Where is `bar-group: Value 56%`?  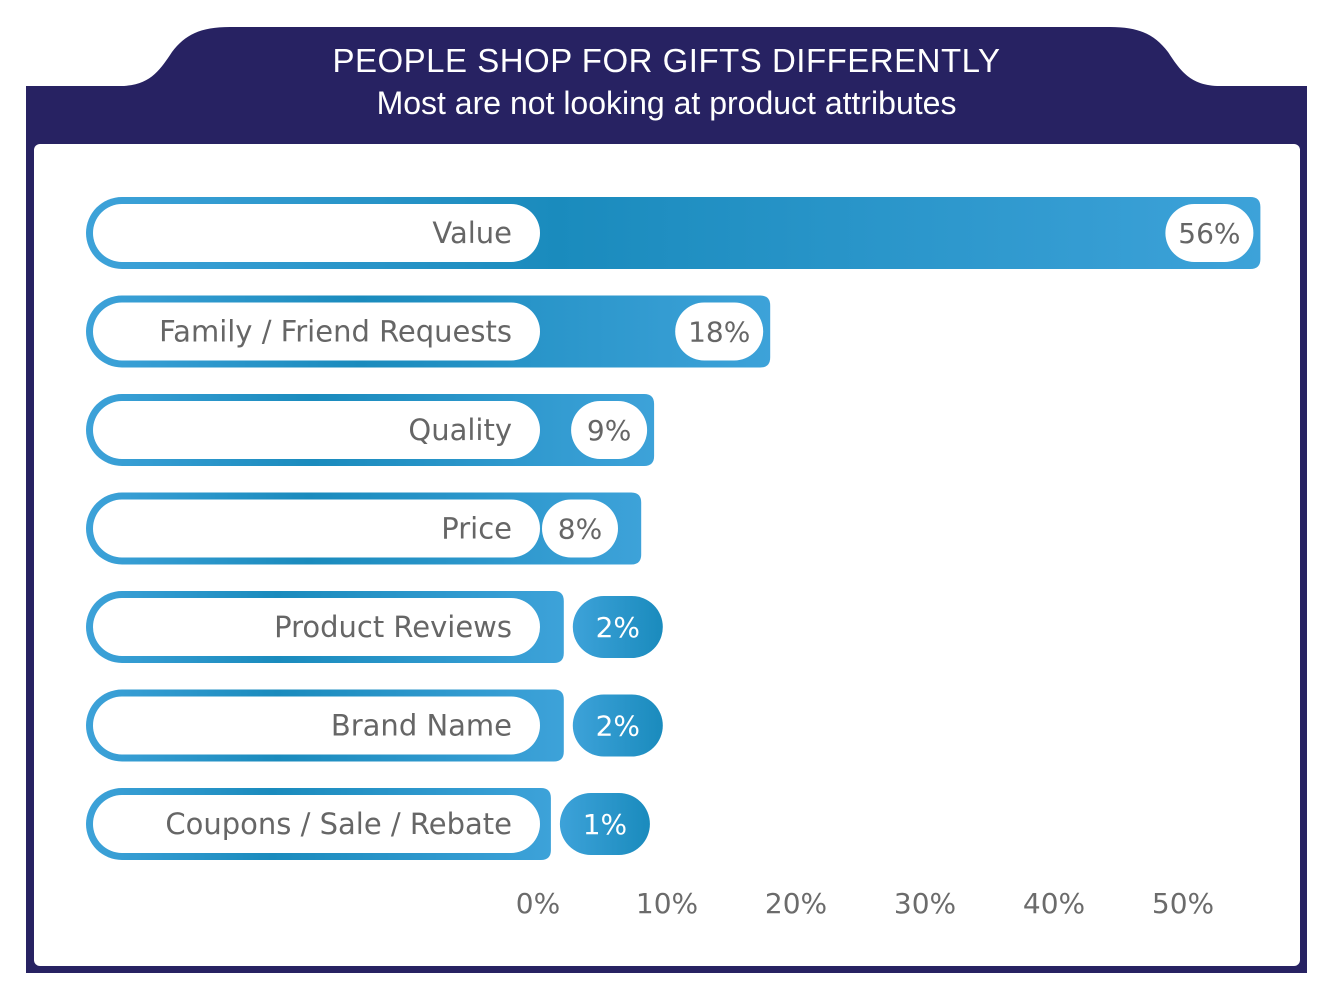
bar-group: Value 56% is located at coordinates (673, 233).